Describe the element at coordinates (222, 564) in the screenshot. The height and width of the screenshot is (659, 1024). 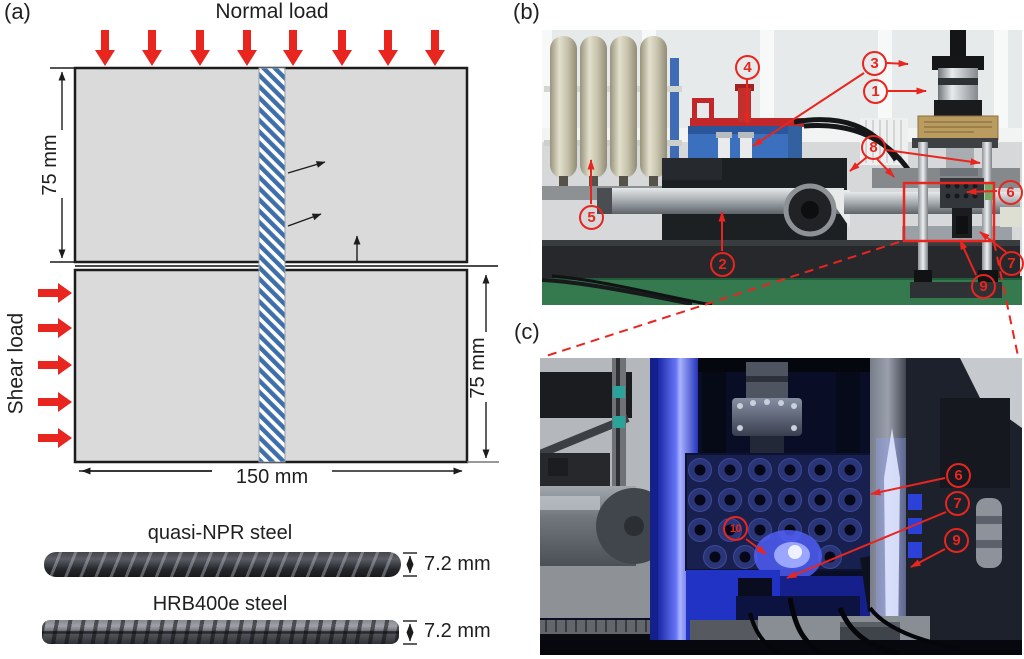
I see `quasi-npr-steel-bar-image` at that location.